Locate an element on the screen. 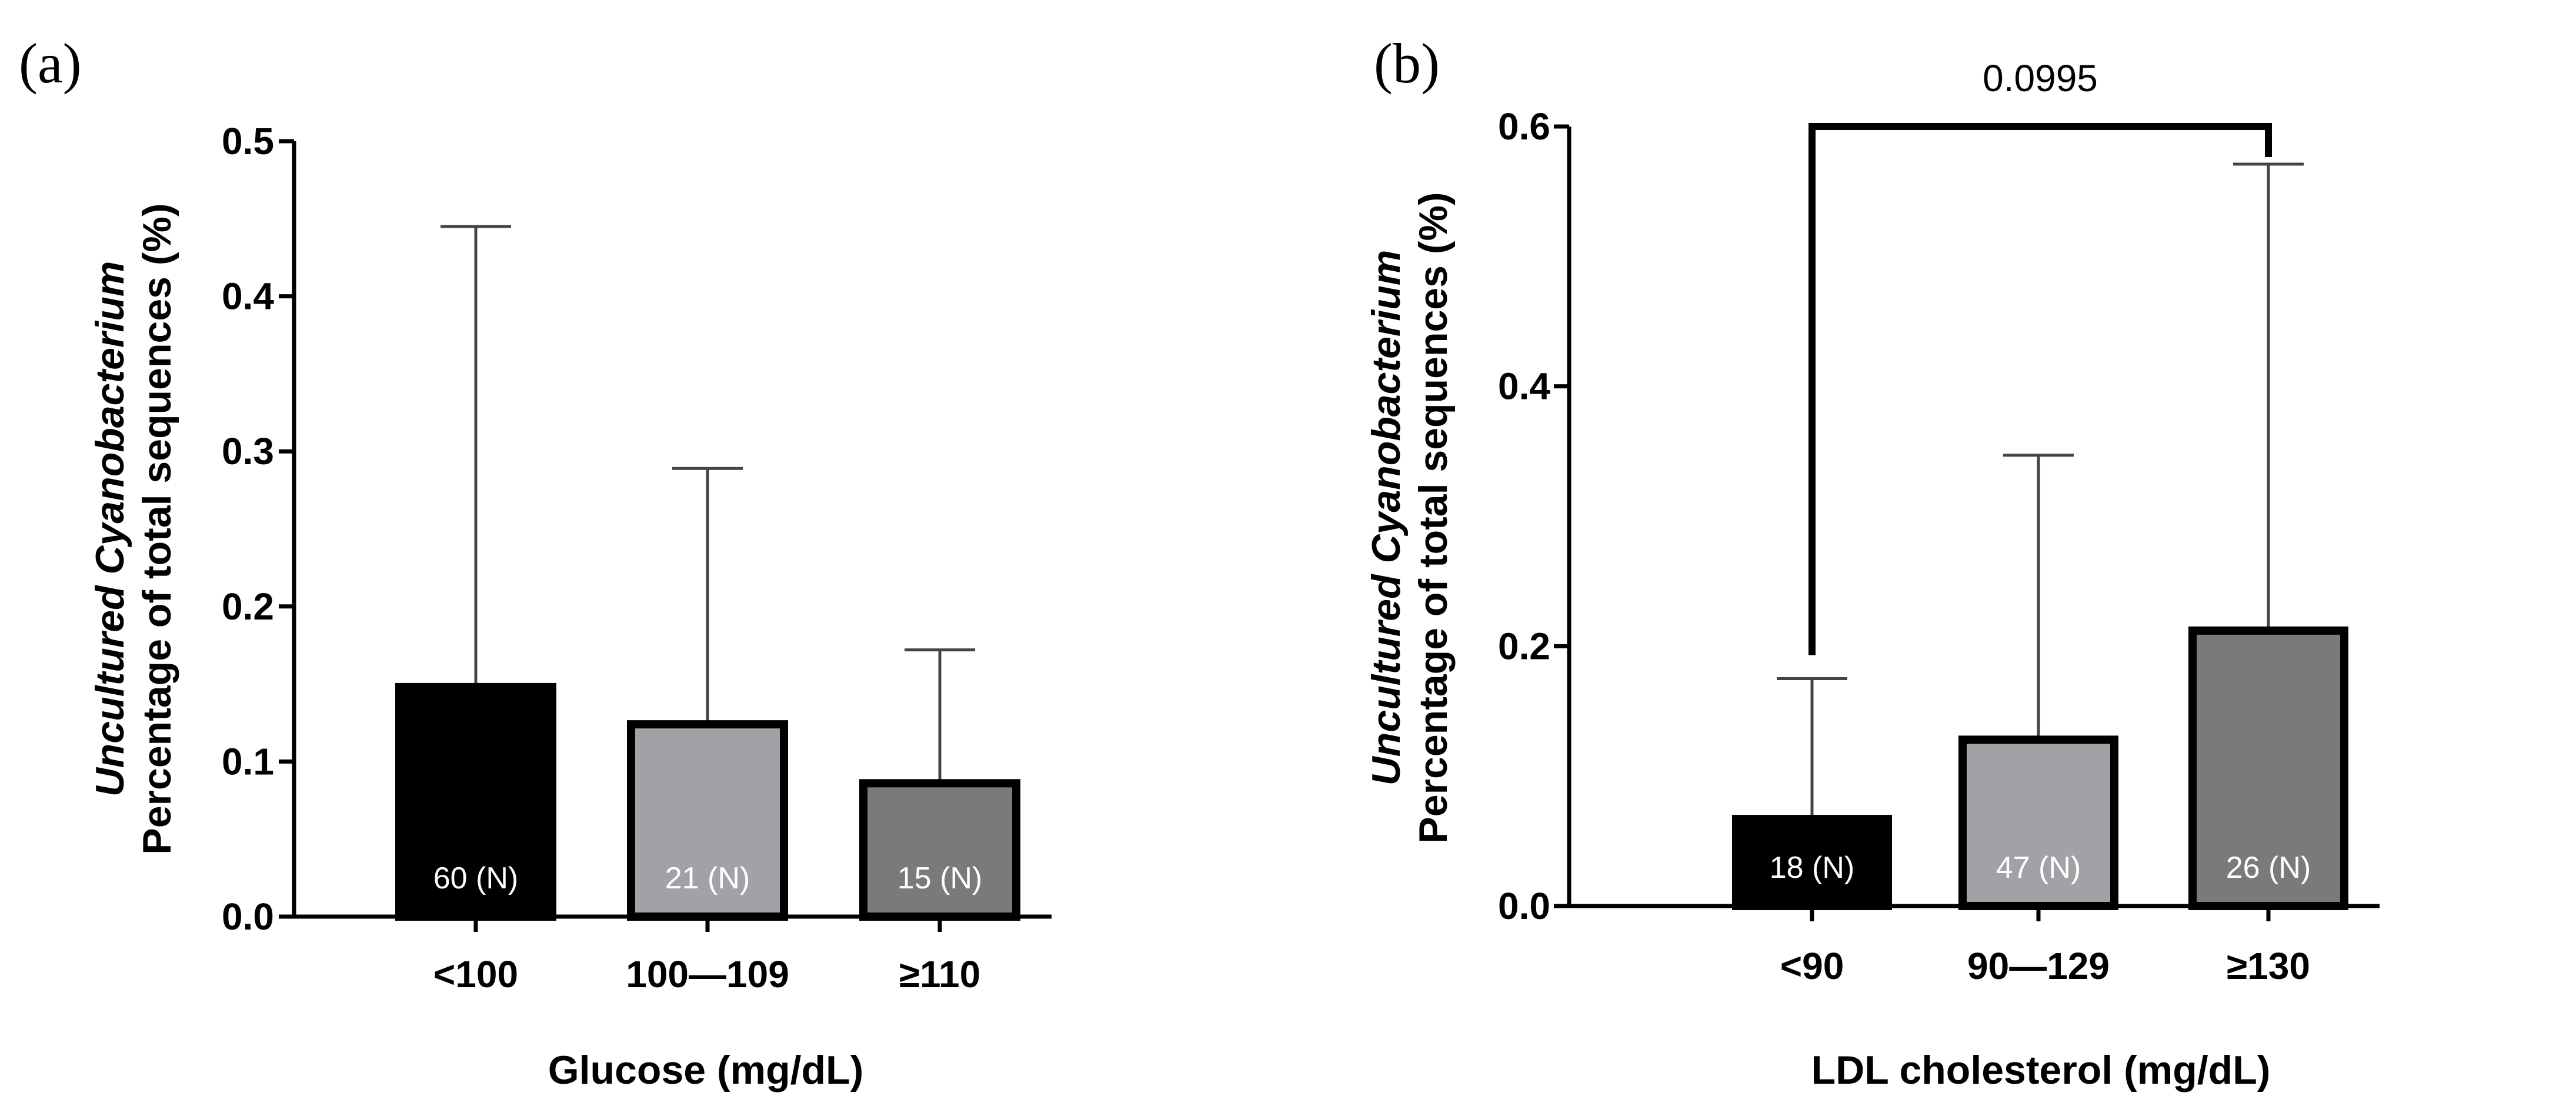 The width and height of the screenshot is (2576, 1099). panel-b-count-label-2: 26 (N) is located at coordinates (2268, 868).